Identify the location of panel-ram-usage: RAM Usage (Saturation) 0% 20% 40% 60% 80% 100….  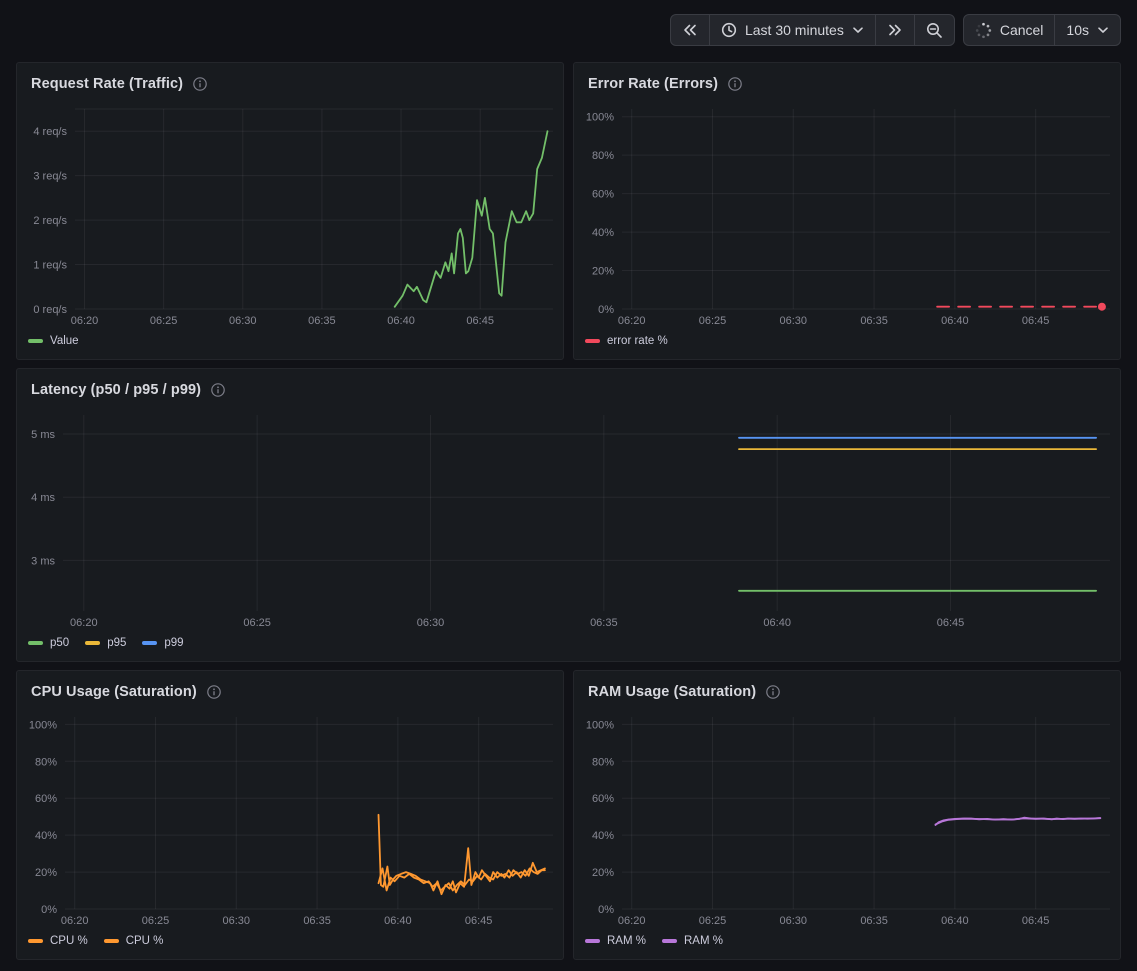
(847, 815).